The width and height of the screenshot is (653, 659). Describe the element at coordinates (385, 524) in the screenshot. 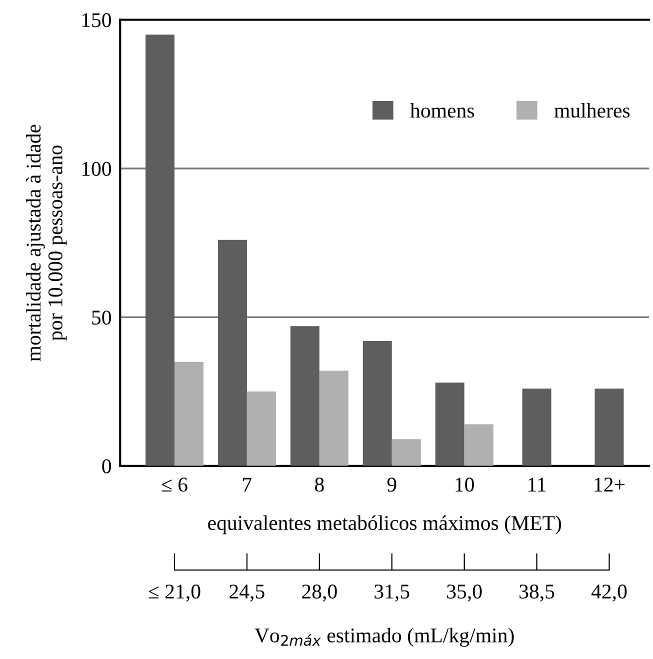

I see `x-axis-title: equivalentes metabólicos máximos (MET)` at that location.